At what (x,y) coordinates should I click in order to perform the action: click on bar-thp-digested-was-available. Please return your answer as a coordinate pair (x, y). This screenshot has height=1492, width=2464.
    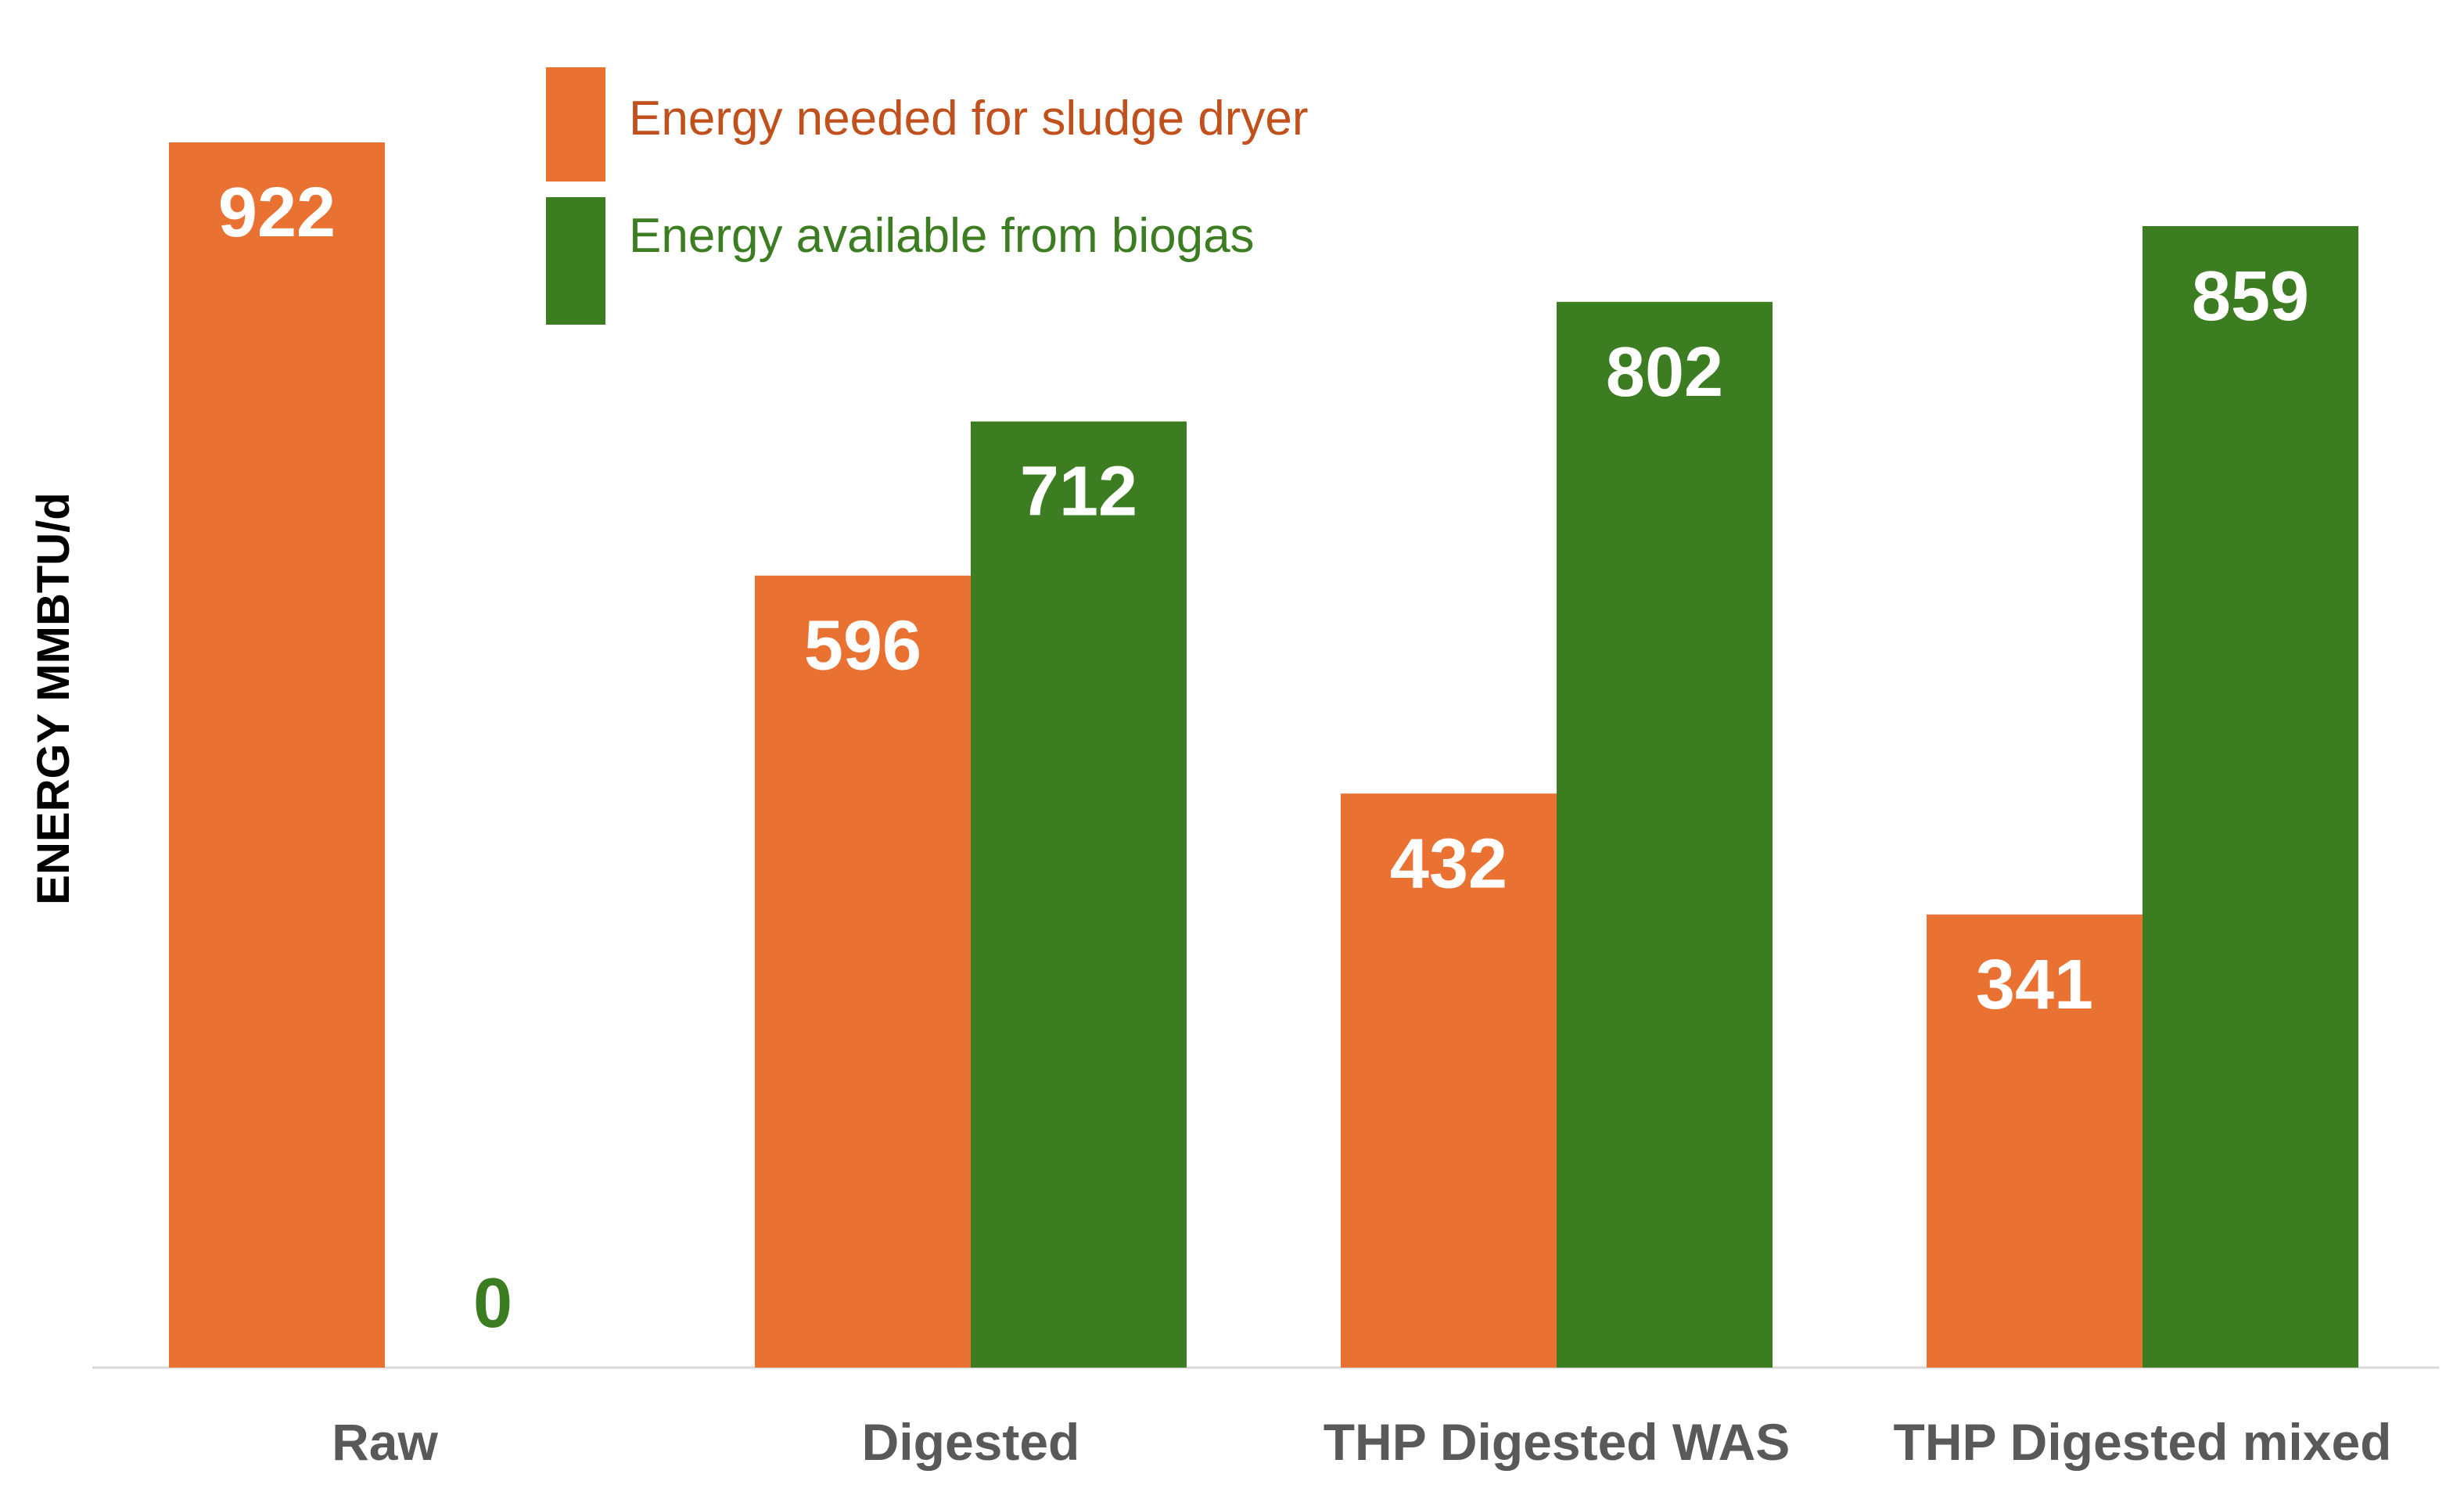
    Looking at the image, I should click on (1665, 834).